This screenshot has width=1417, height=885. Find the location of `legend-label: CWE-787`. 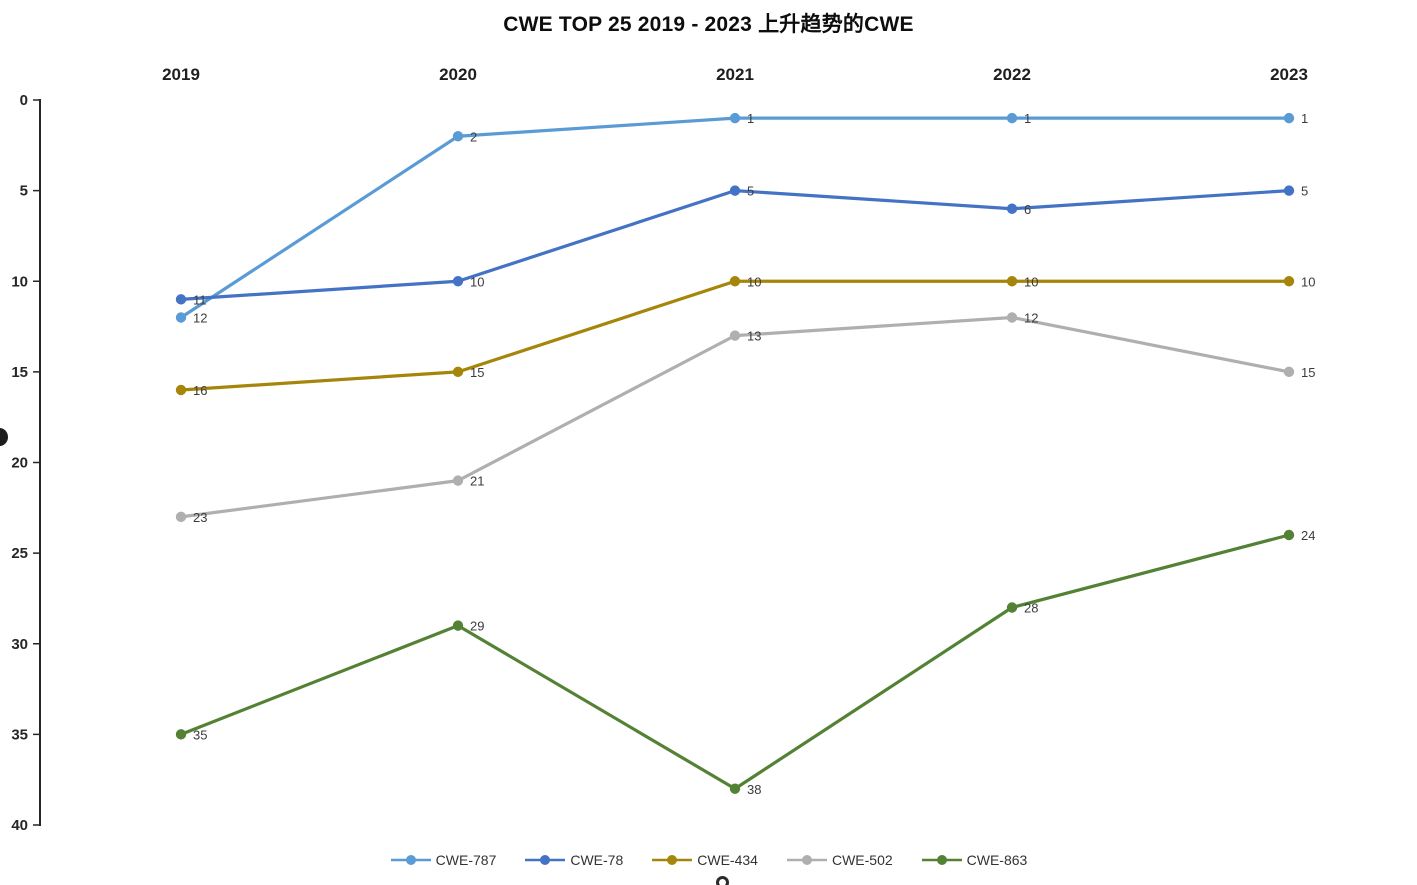

legend-label: CWE-787 is located at coordinates (466, 860).